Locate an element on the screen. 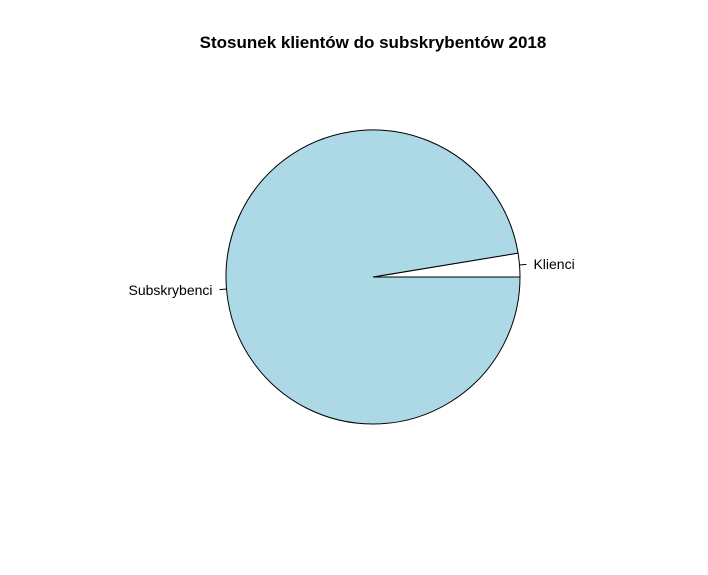  pie-label-subskrybenci: Subskrybenci is located at coordinates (170, 290).